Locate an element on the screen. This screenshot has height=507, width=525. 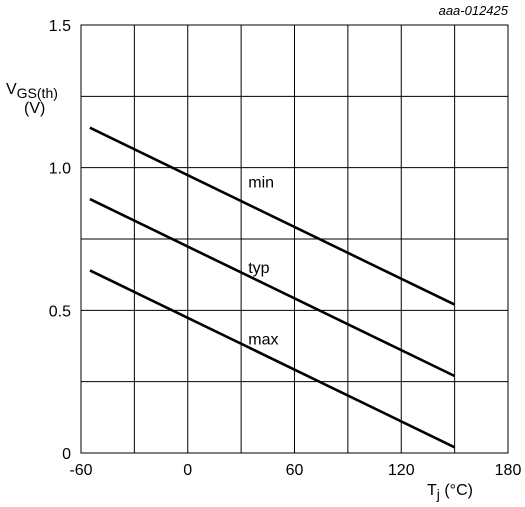
y-axis-label: VGS(th) is located at coordinates (32, 91).